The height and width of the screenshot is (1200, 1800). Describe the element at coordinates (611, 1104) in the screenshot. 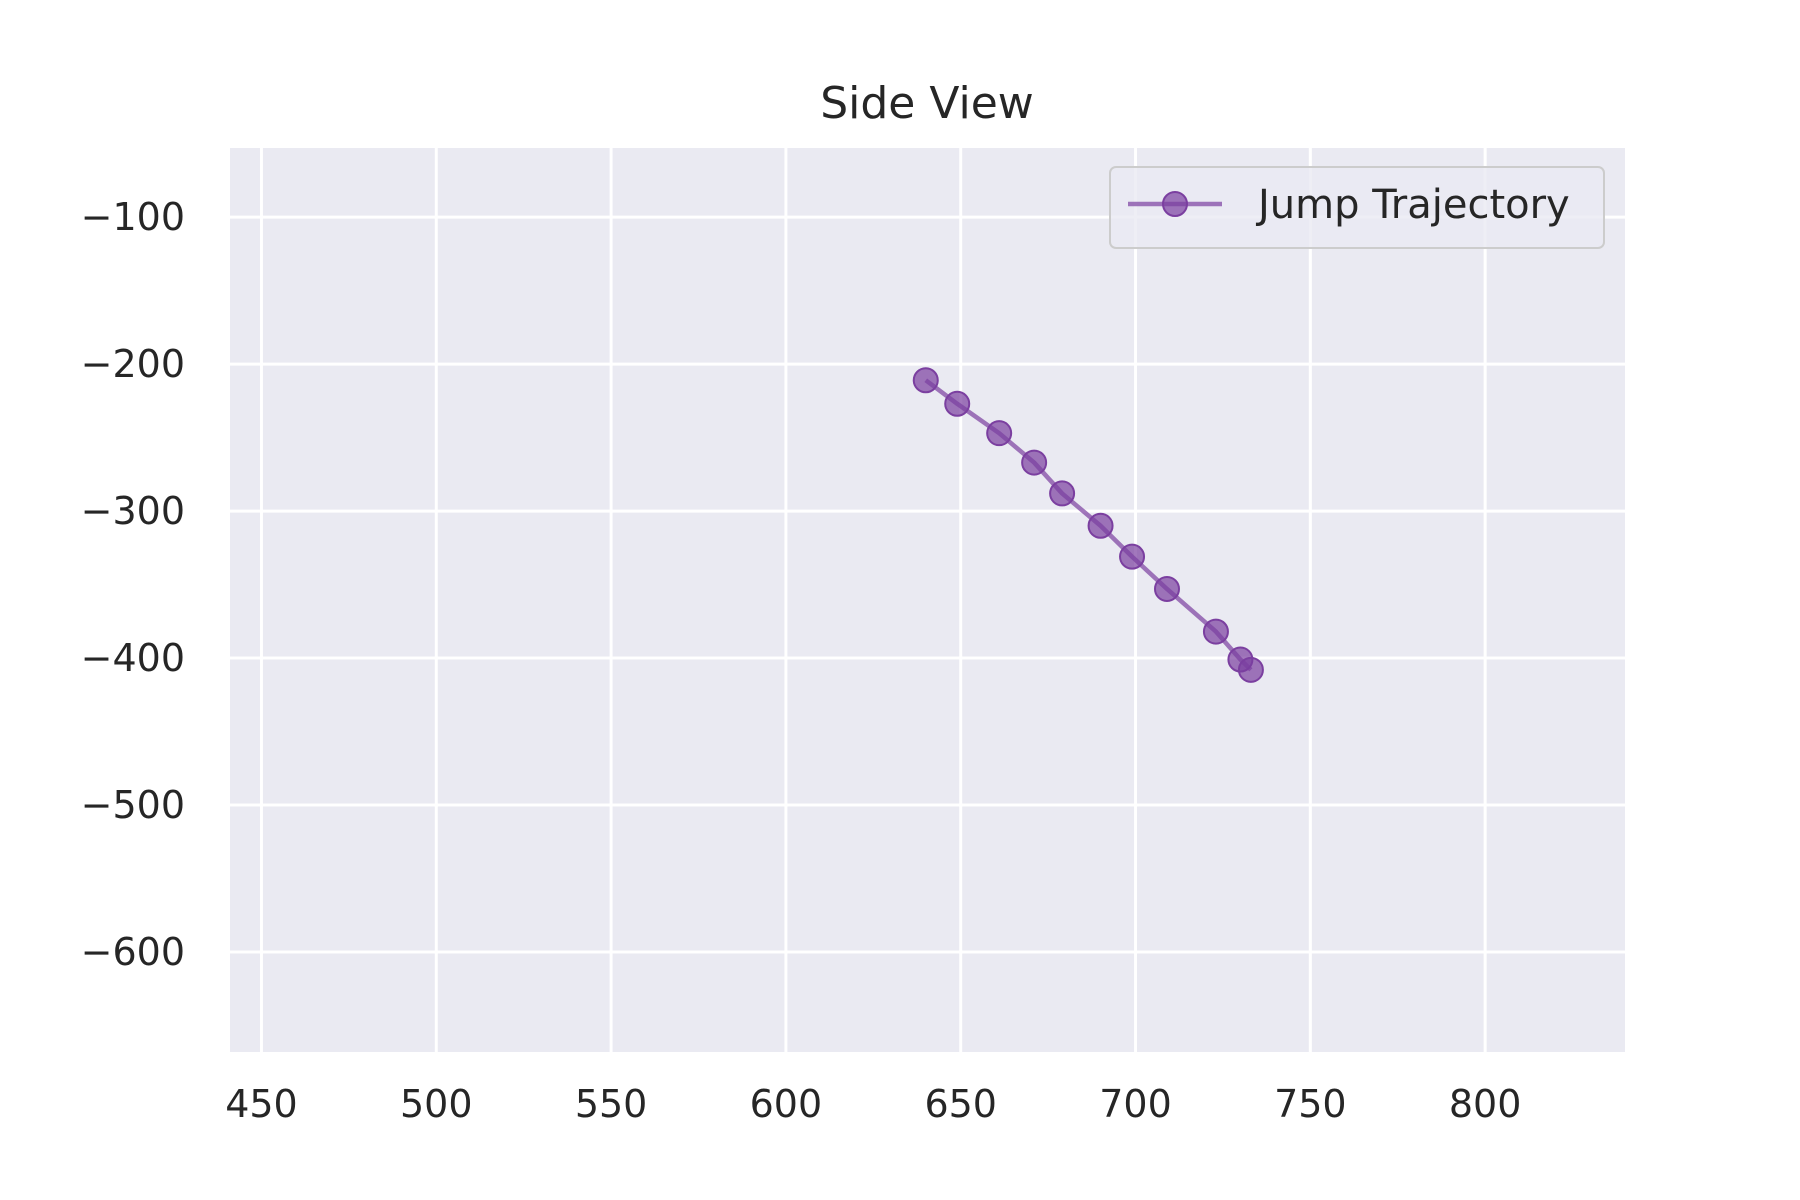

I see `x-tick-label: 550` at that location.